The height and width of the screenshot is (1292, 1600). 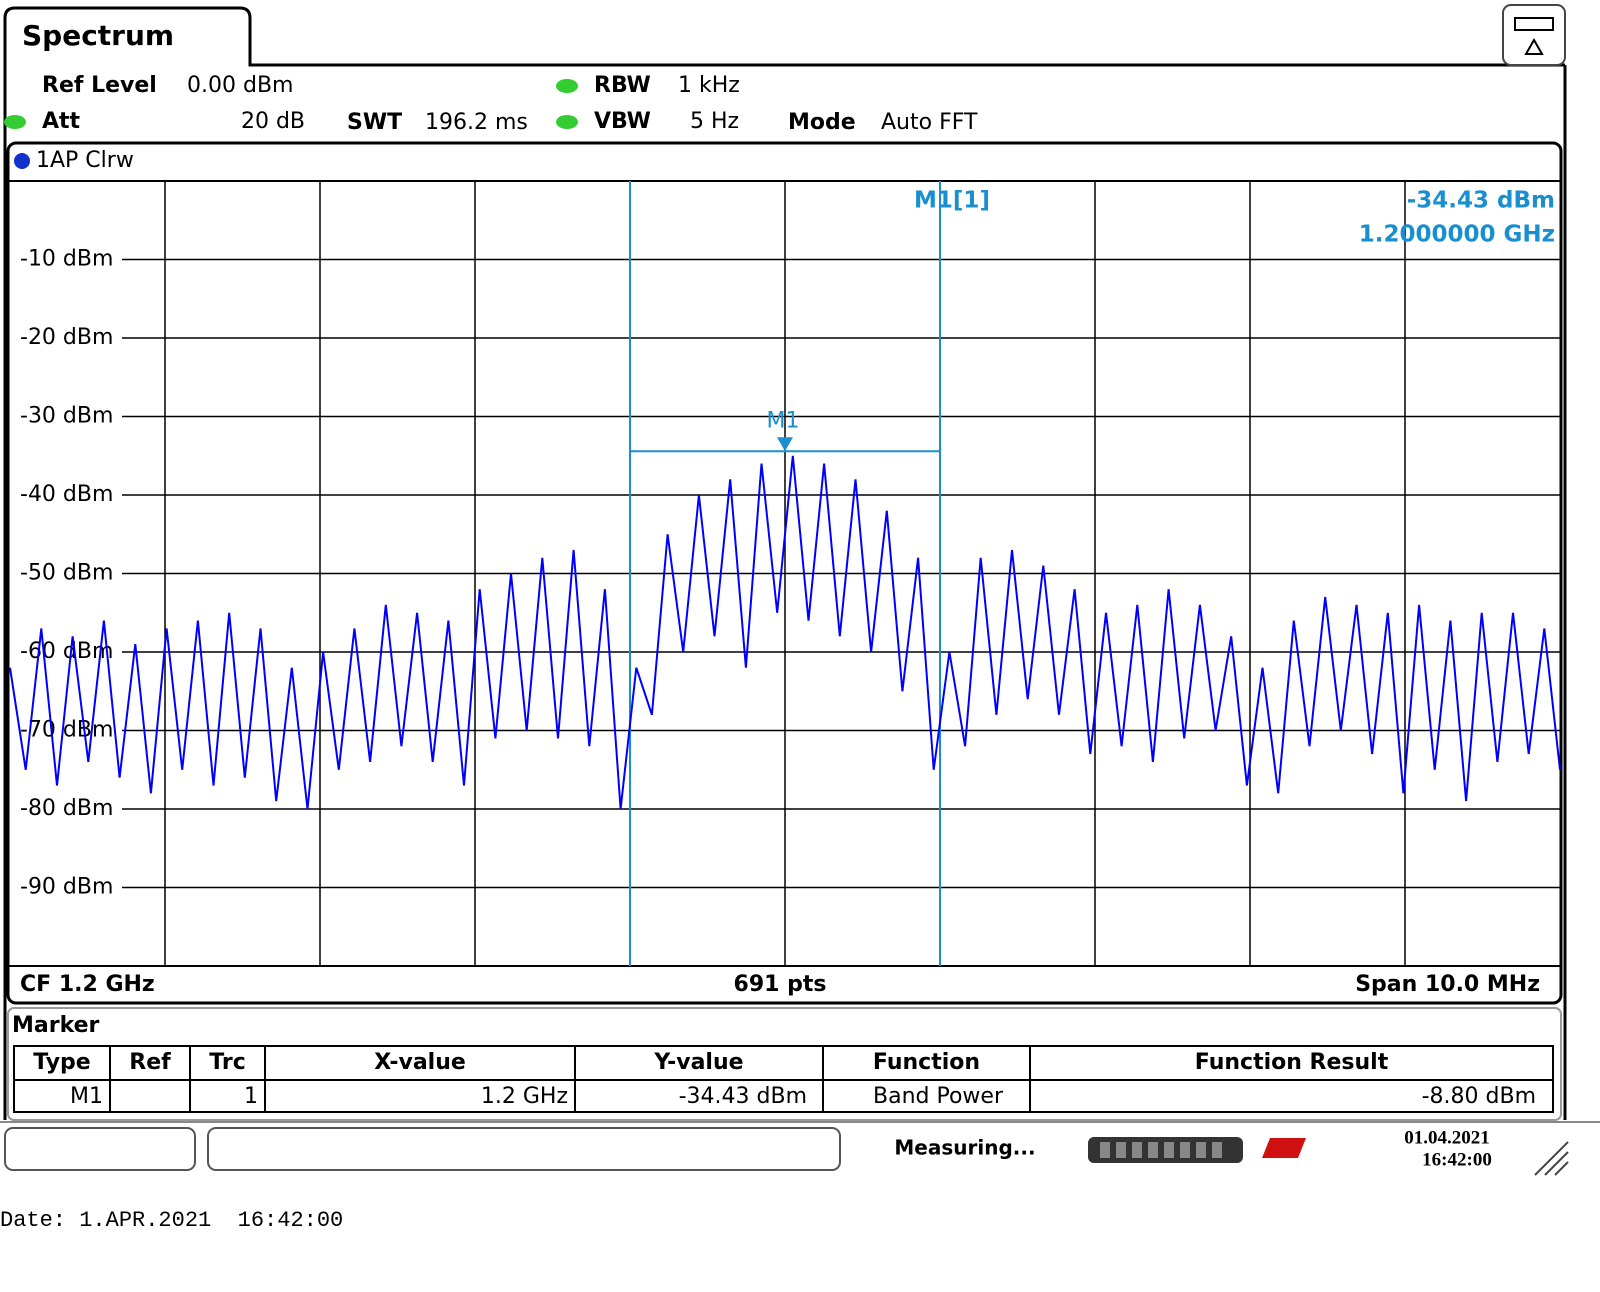 I want to click on setting-label: Att, so click(x=61, y=121).